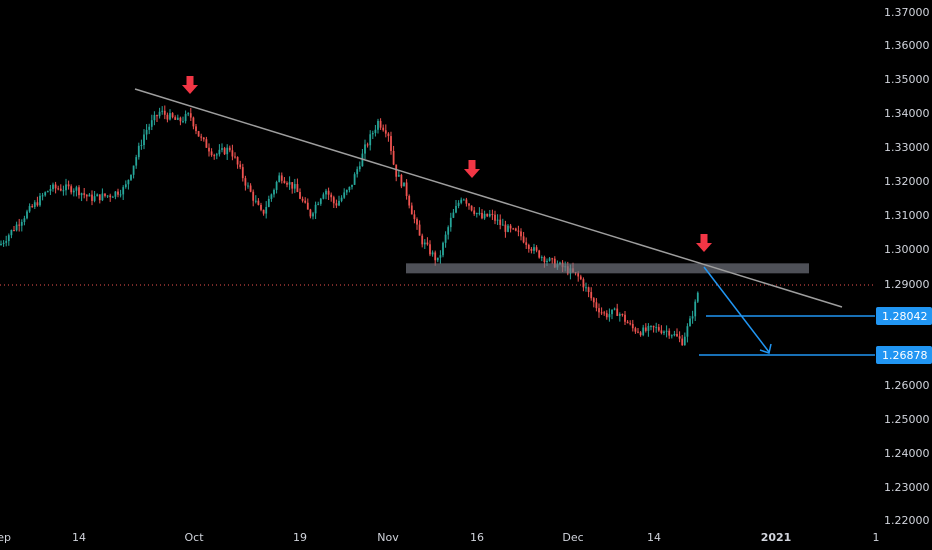 The image size is (932, 550). Describe the element at coordinates (904, 316) in the screenshot. I see `price-tag: 1.28042` at that location.